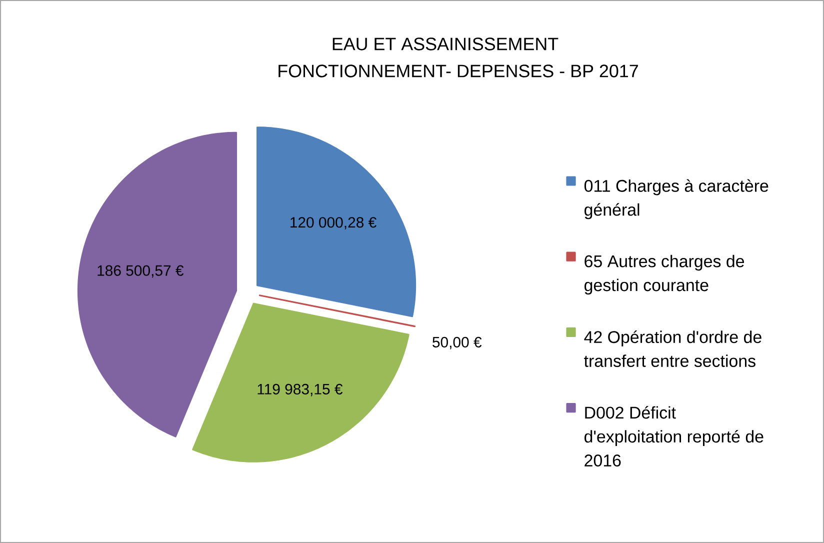 The height and width of the screenshot is (543, 824). Describe the element at coordinates (674, 436) in the screenshot. I see `legend-label: D002 Déficit d'exploitation reporté de 2016` at that location.